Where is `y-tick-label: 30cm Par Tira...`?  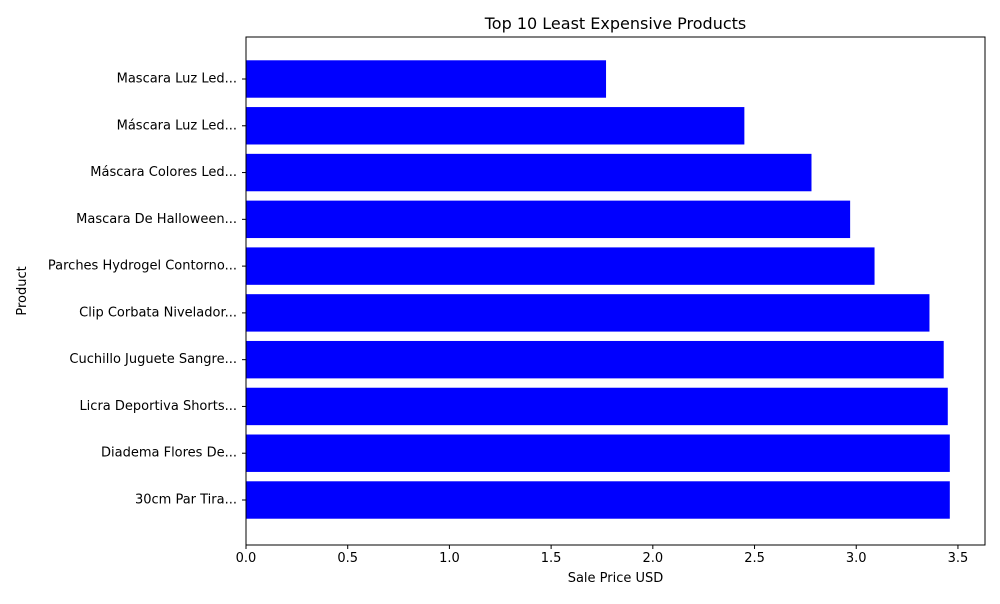
y-tick-label: 30cm Par Tira... is located at coordinates (186, 500).